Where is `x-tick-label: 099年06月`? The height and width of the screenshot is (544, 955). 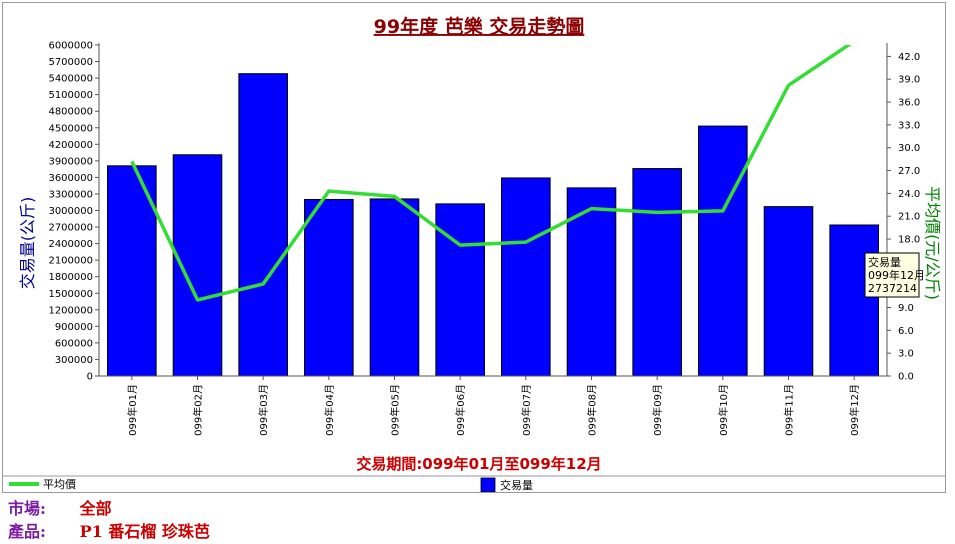 x-tick-label: 099年06月 is located at coordinates (460, 410).